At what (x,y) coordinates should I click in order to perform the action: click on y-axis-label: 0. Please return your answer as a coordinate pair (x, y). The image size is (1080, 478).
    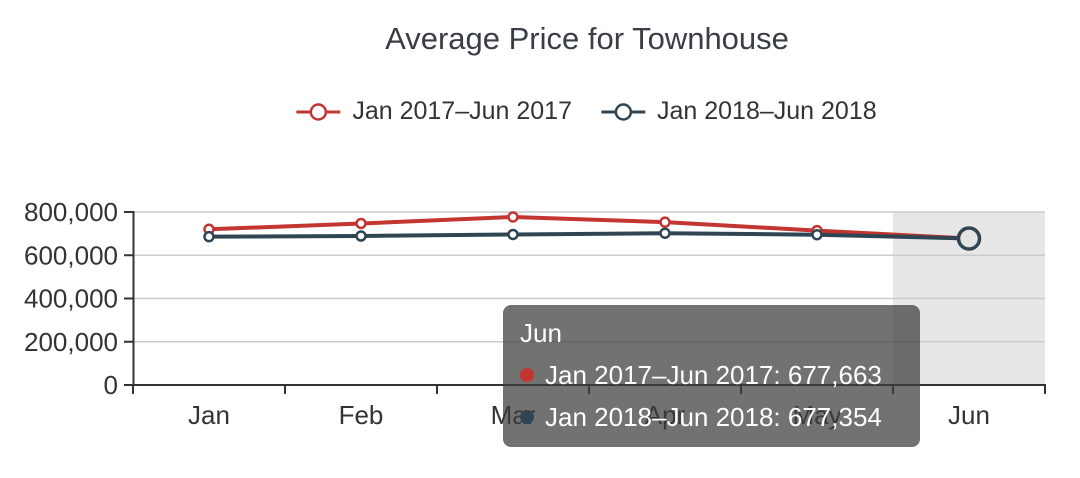
    Looking at the image, I should click on (111, 385).